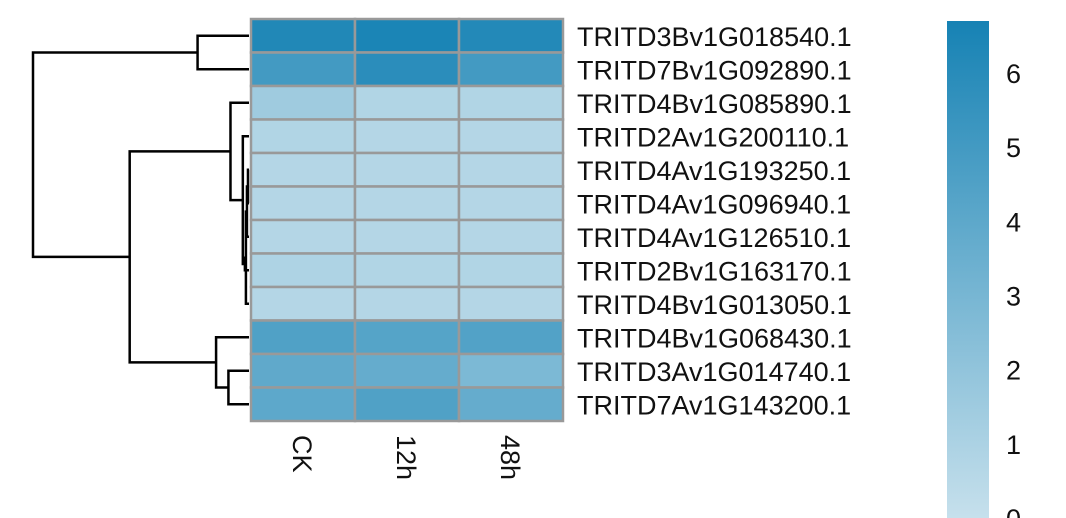 The width and height of the screenshot is (1066, 518). Describe the element at coordinates (407, 236) in the screenshot. I see `heatmap-cell-r6-c1` at that location.